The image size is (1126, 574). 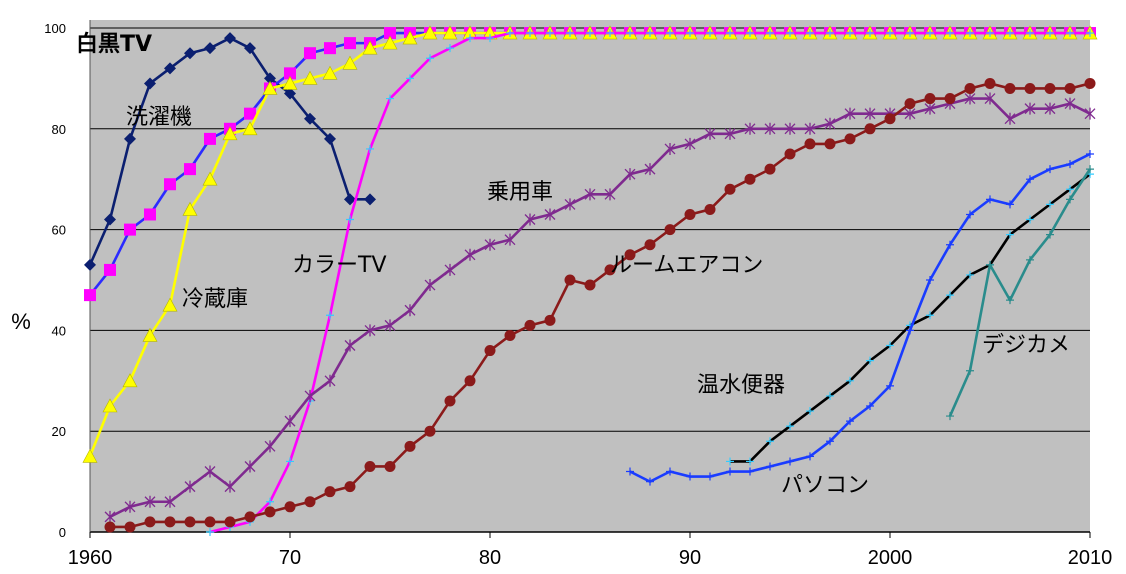 What do you see at coordinates (1026, 345) in the screenshot?
I see `series-label: デジカメ` at bounding box center [1026, 345].